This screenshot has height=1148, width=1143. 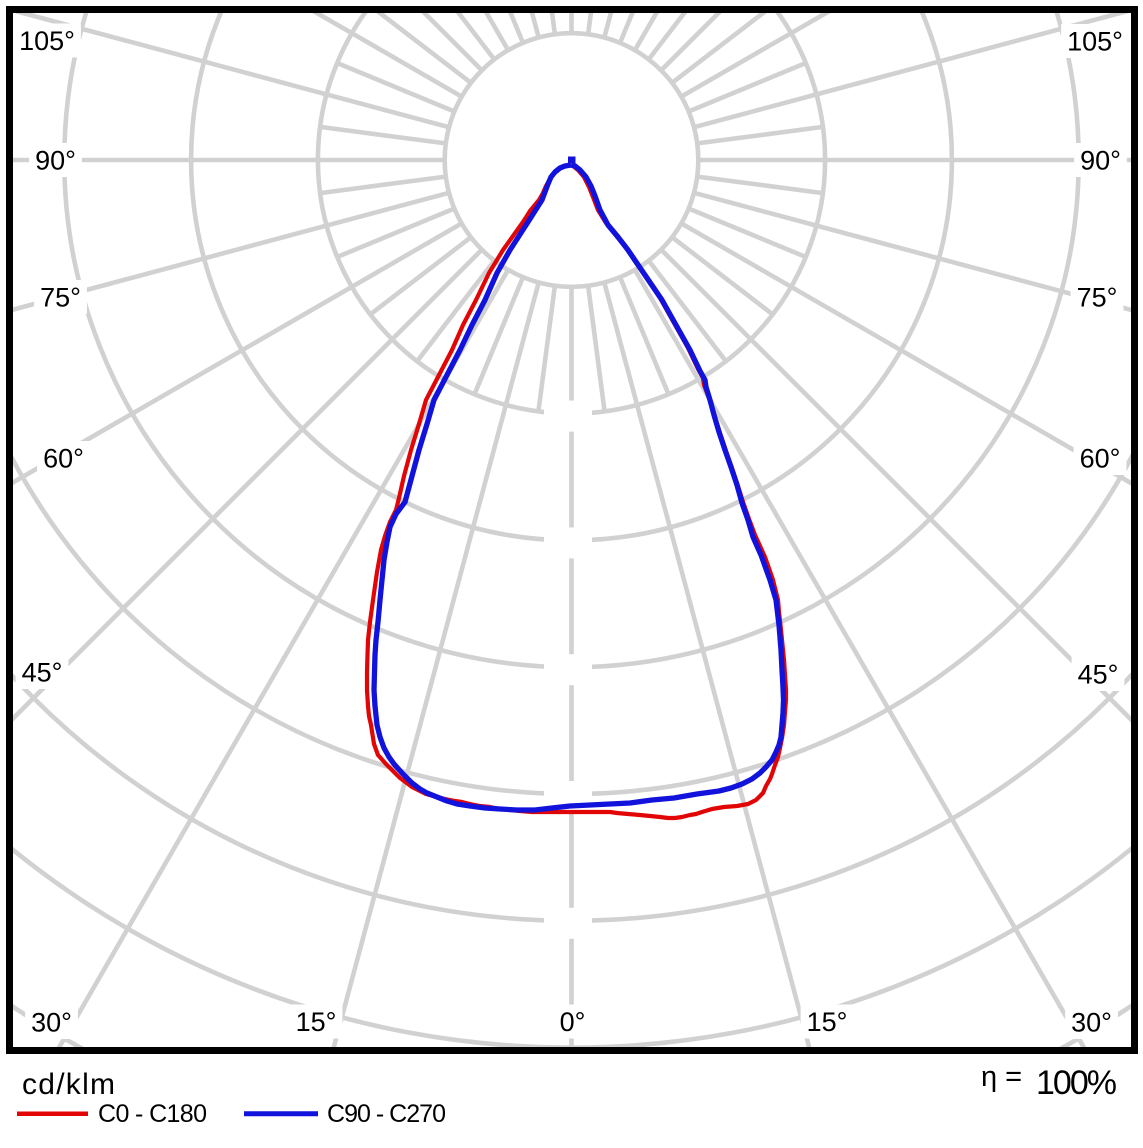 I want to click on svg-text: cd/klm, so click(x=68, y=1084).